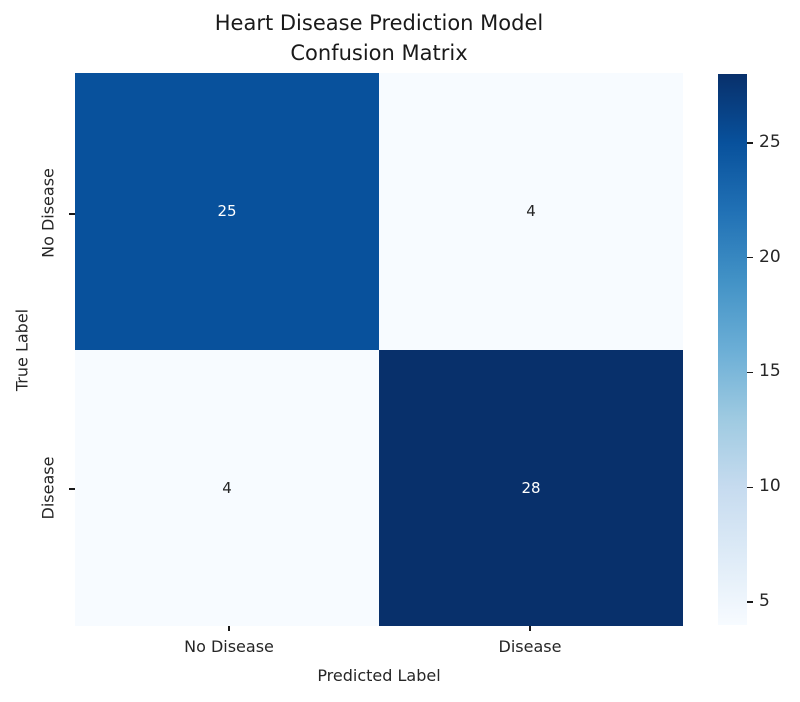 This screenshot has height=702, width=800. Describe the element at coordinates (764, 601) in the screenshot. I see `colorbar-tick-label: 5` at that location.